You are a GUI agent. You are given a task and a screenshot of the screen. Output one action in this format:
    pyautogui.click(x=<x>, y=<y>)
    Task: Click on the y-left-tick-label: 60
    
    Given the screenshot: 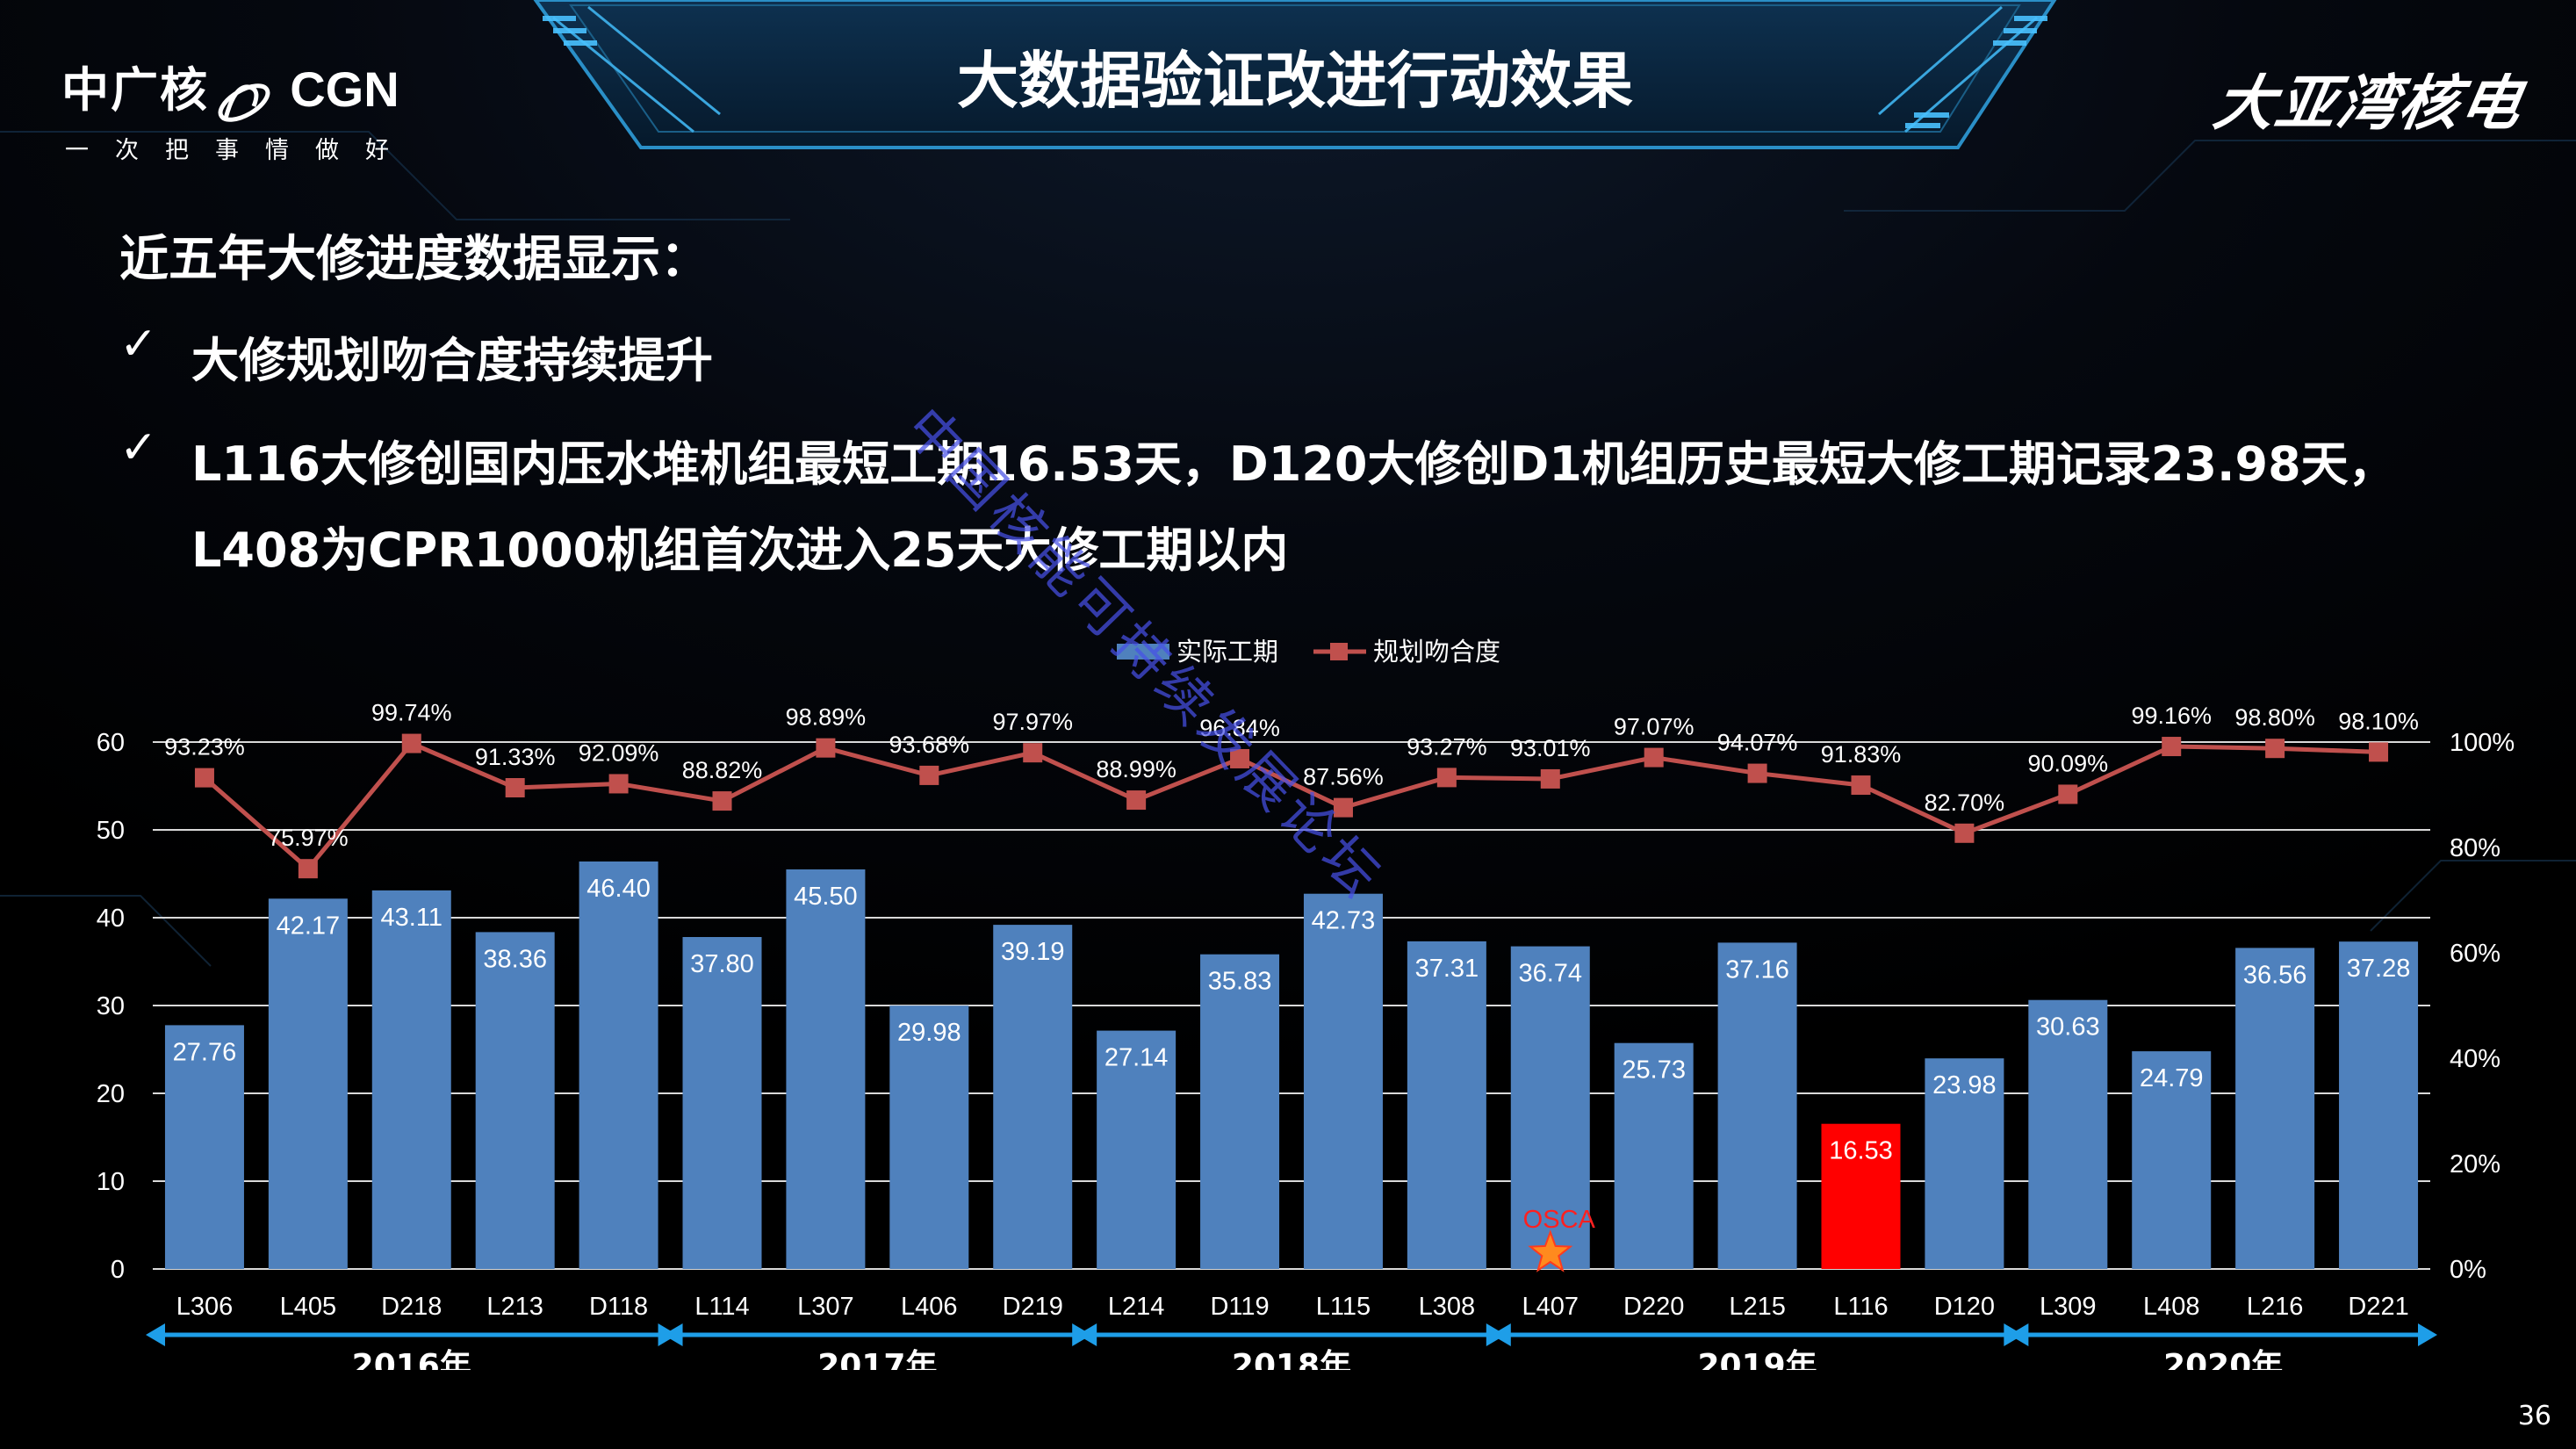 What is the action you would take?
    pyautogui.click(x=111, y=743)
    